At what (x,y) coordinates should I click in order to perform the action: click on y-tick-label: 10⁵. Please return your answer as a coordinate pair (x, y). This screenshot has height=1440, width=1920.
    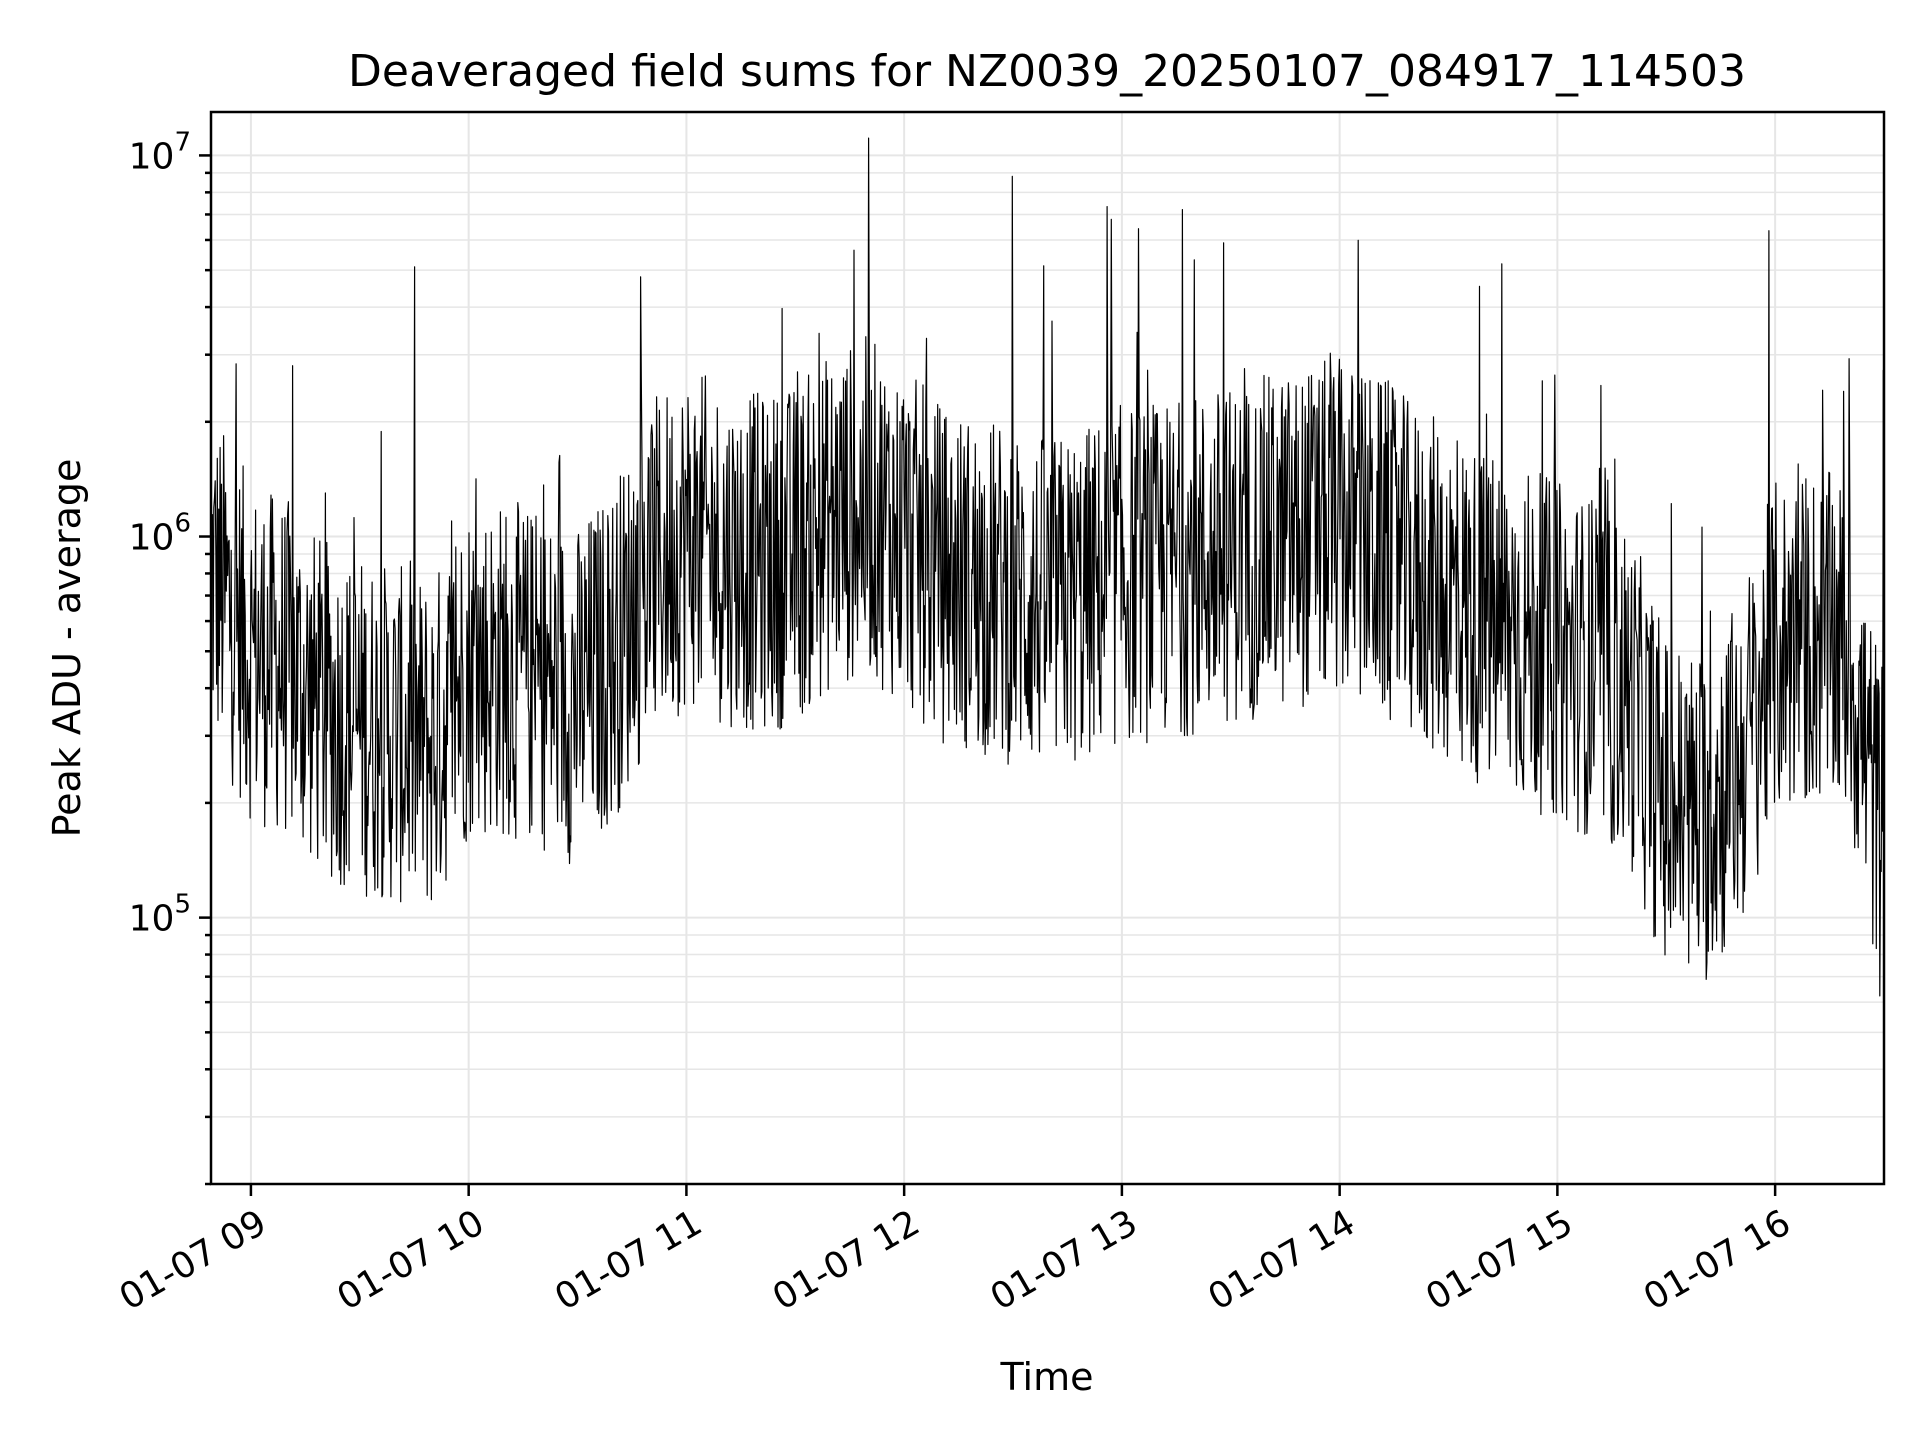
    Looking at the image, I should click on (160, 915).